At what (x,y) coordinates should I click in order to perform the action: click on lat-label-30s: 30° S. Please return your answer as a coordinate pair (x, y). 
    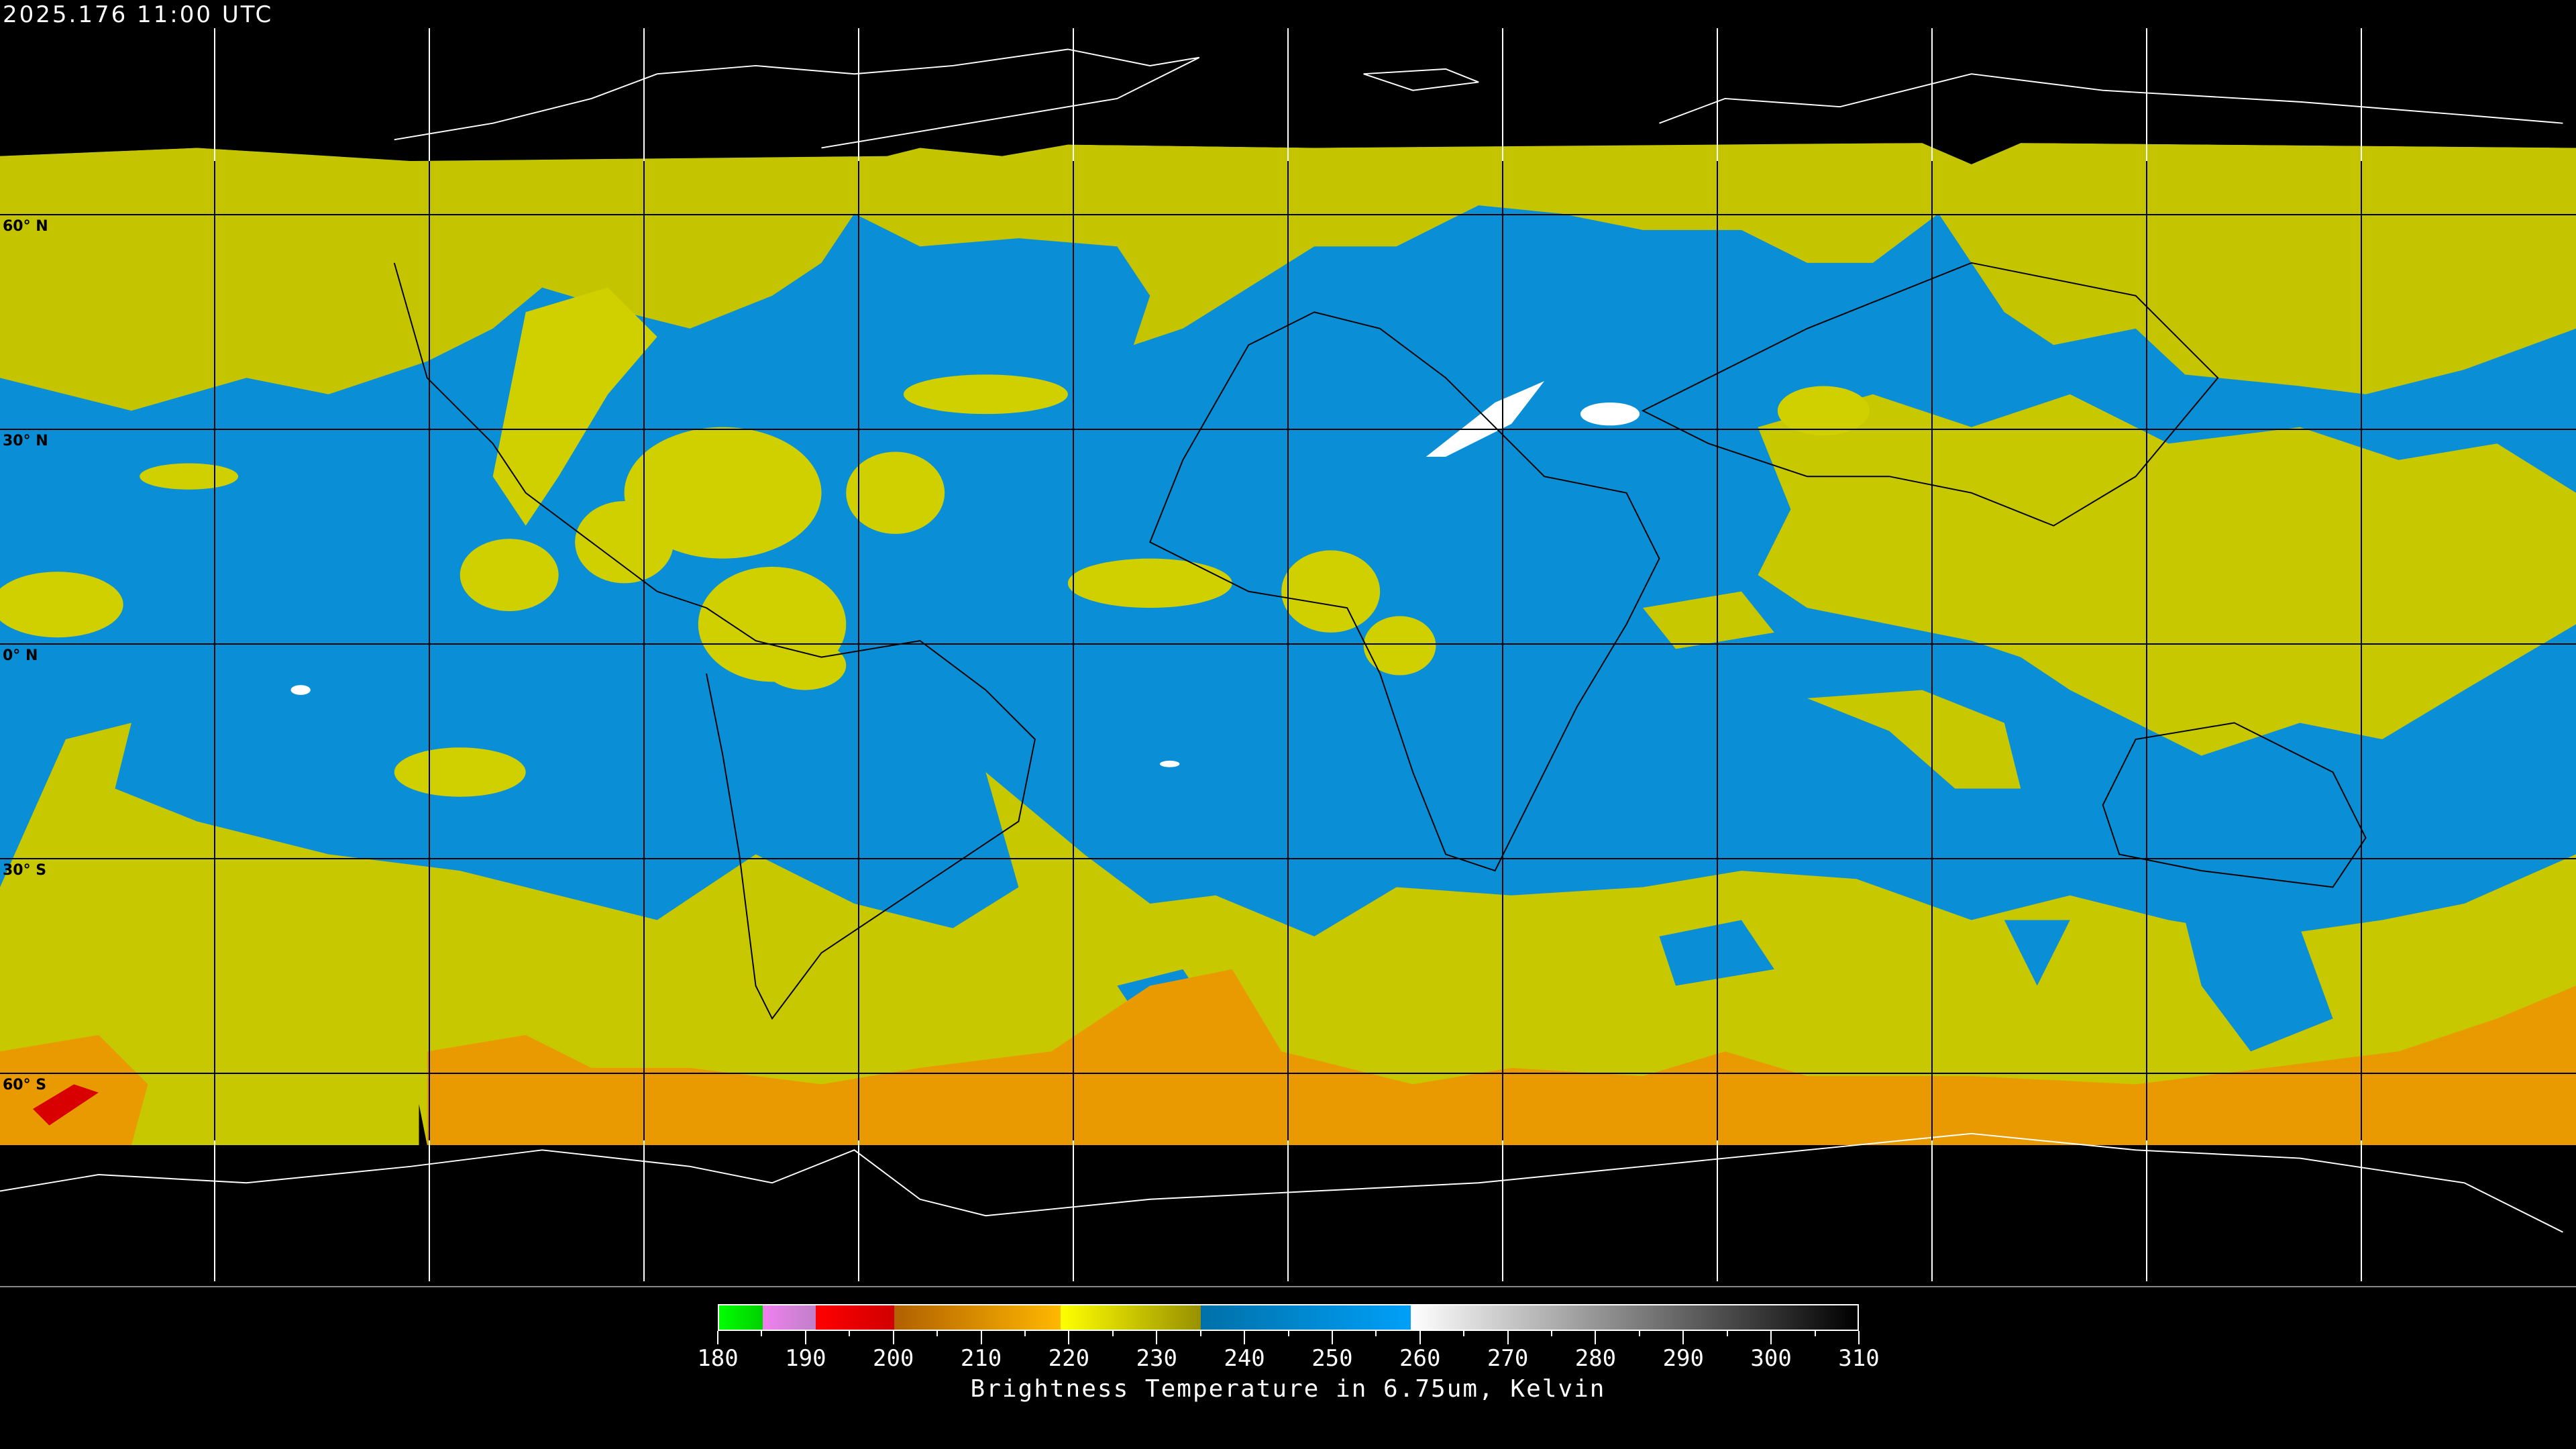
    Looking at the image, I should click on (25, 870).